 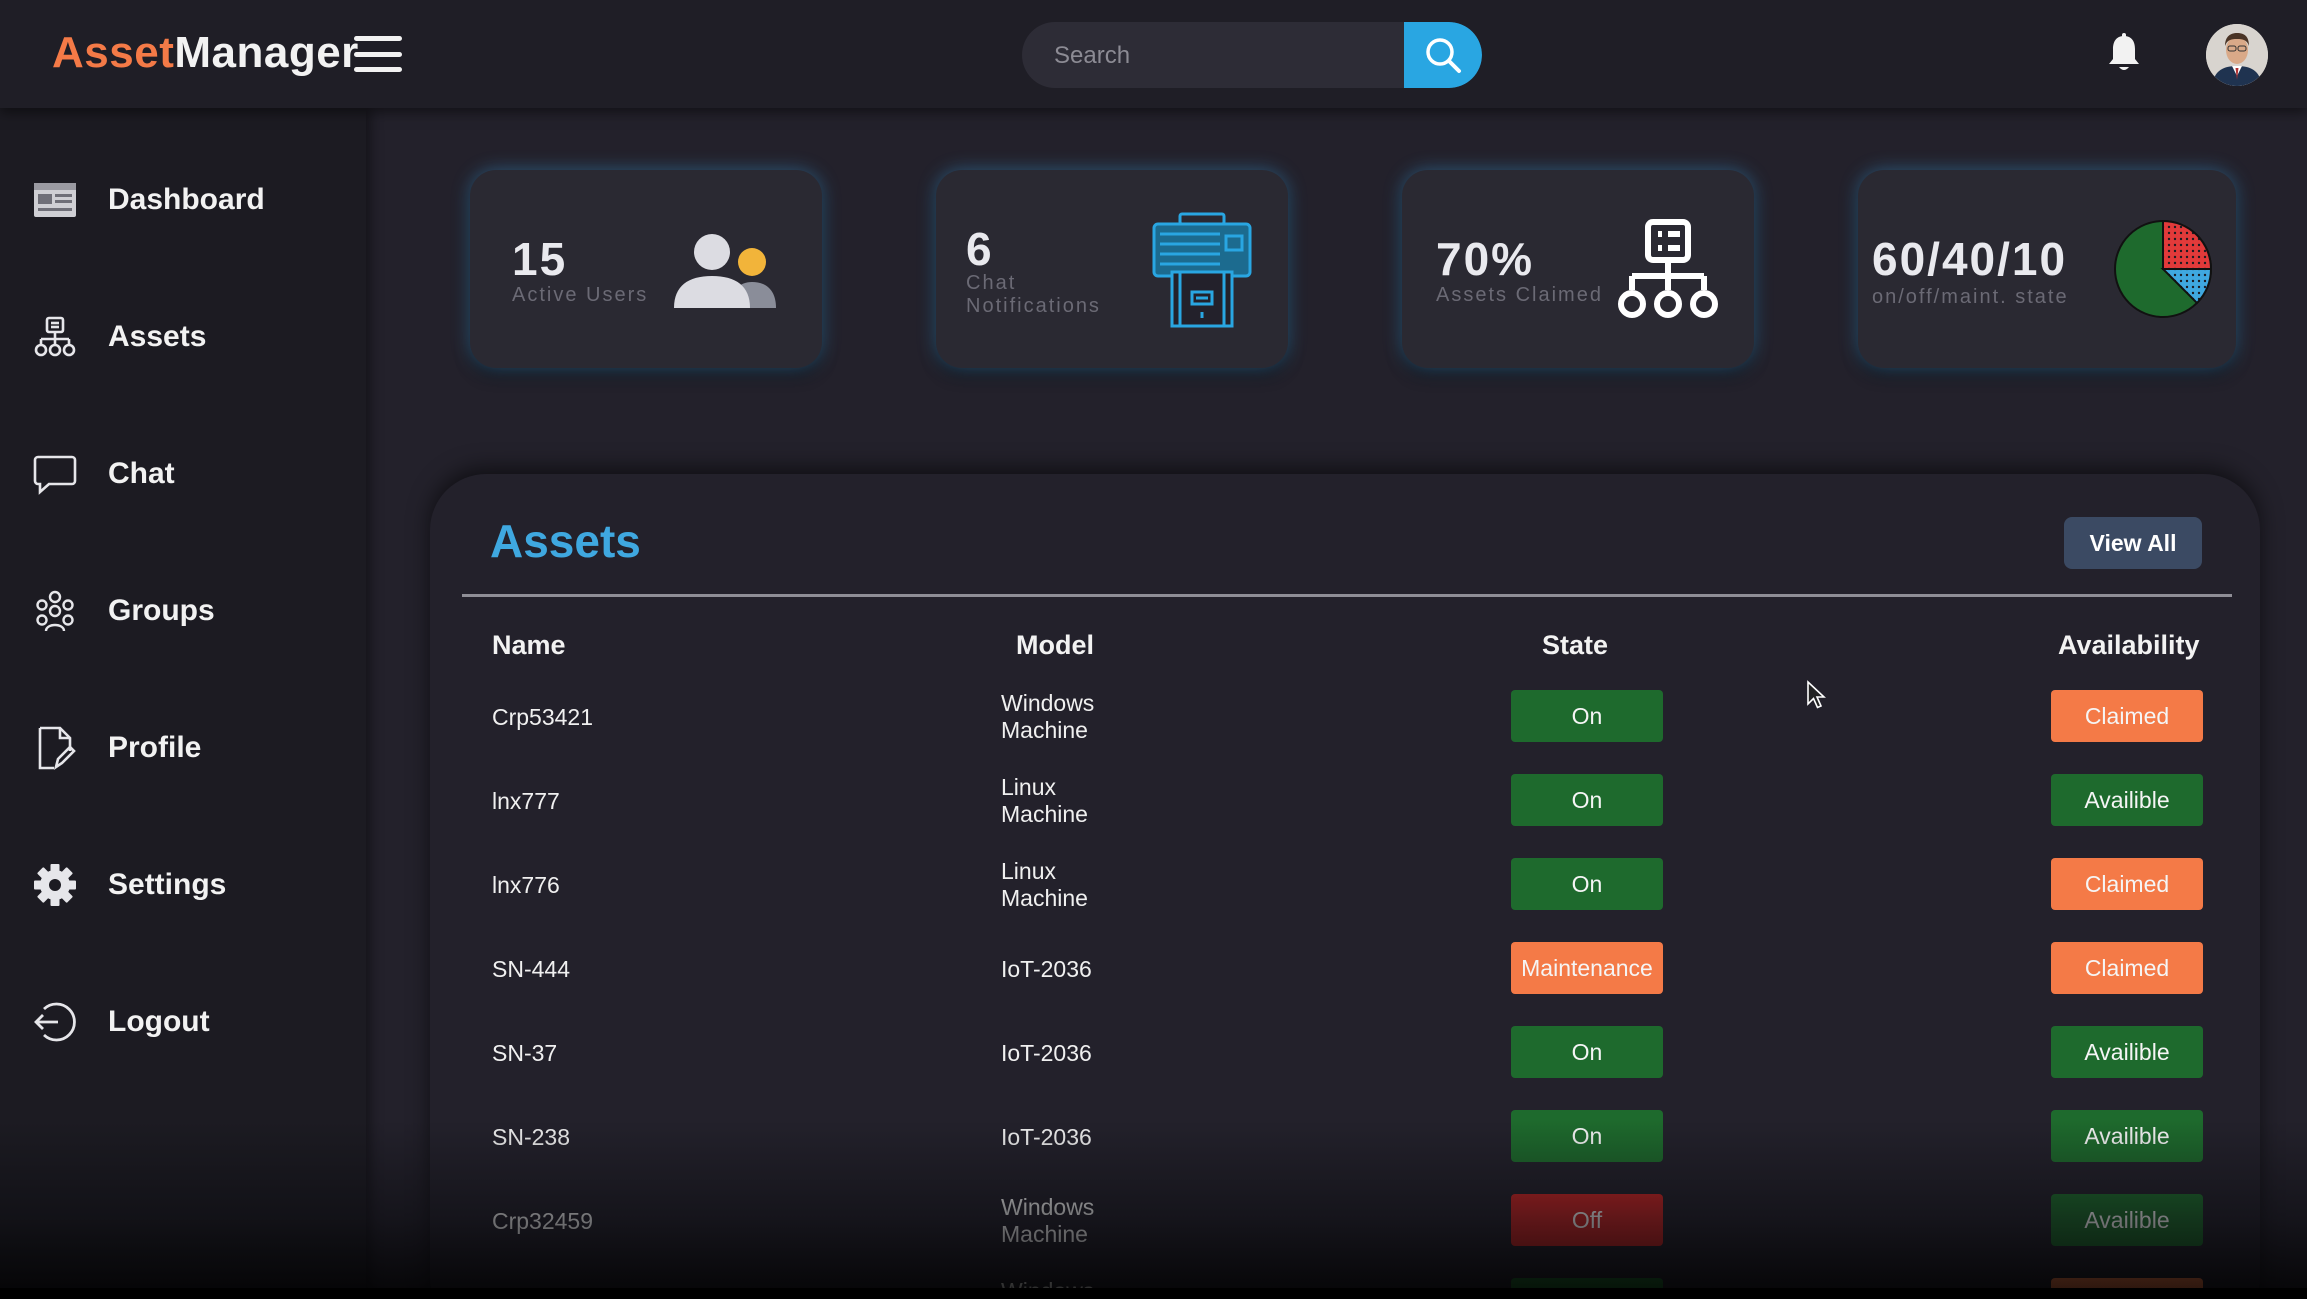 I want to click on assets-divider, so click(x=1347, y=595).